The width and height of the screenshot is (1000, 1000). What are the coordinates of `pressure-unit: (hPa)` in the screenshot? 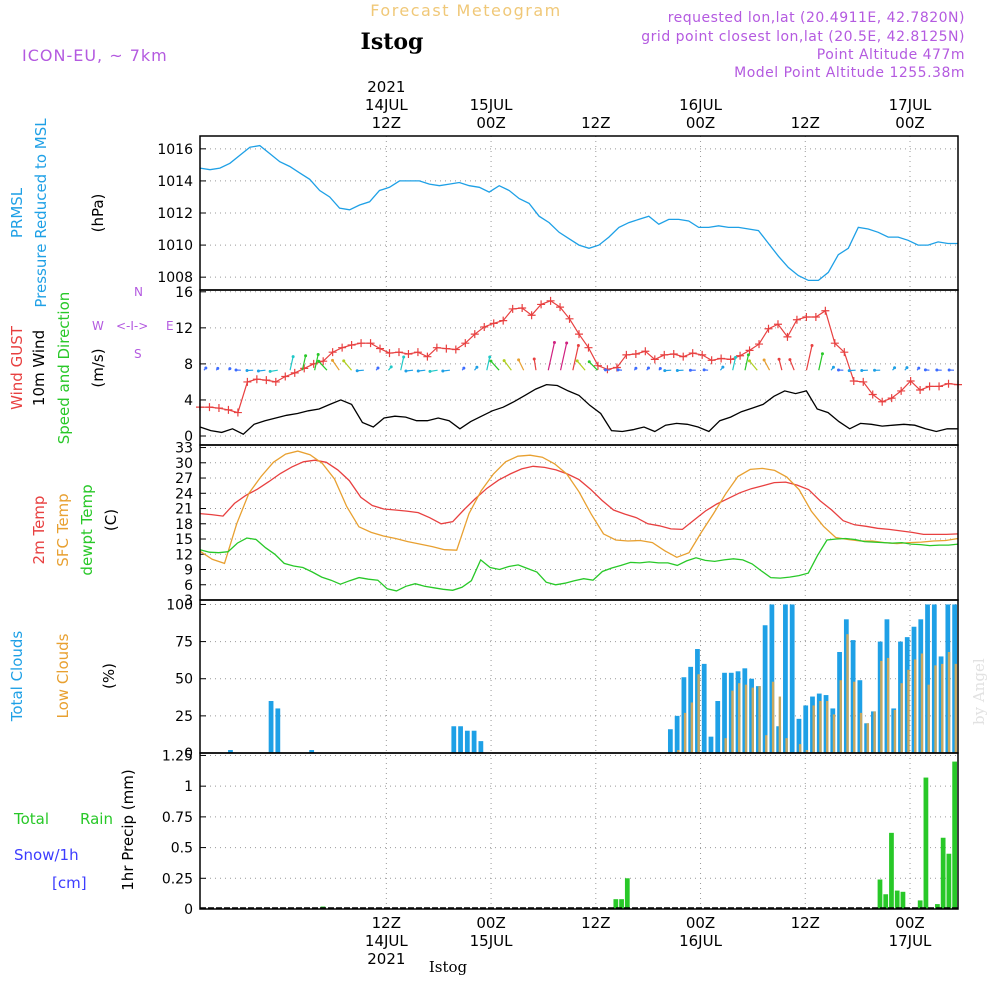 It's located at (98, 213).